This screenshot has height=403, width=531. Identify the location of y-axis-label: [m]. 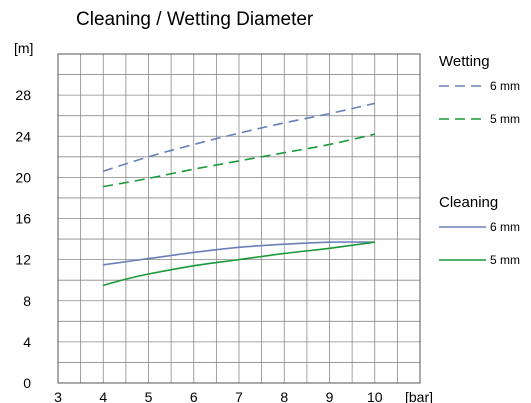
(23, 48).